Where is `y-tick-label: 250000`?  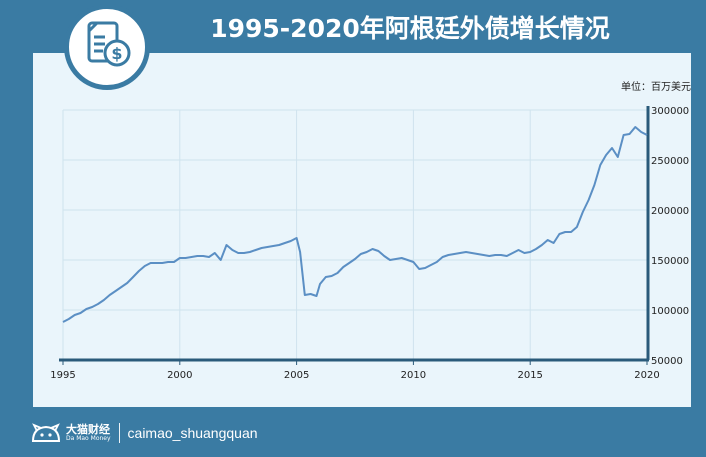
y-tick-label: 250000 is located at coordinates (670, 161).